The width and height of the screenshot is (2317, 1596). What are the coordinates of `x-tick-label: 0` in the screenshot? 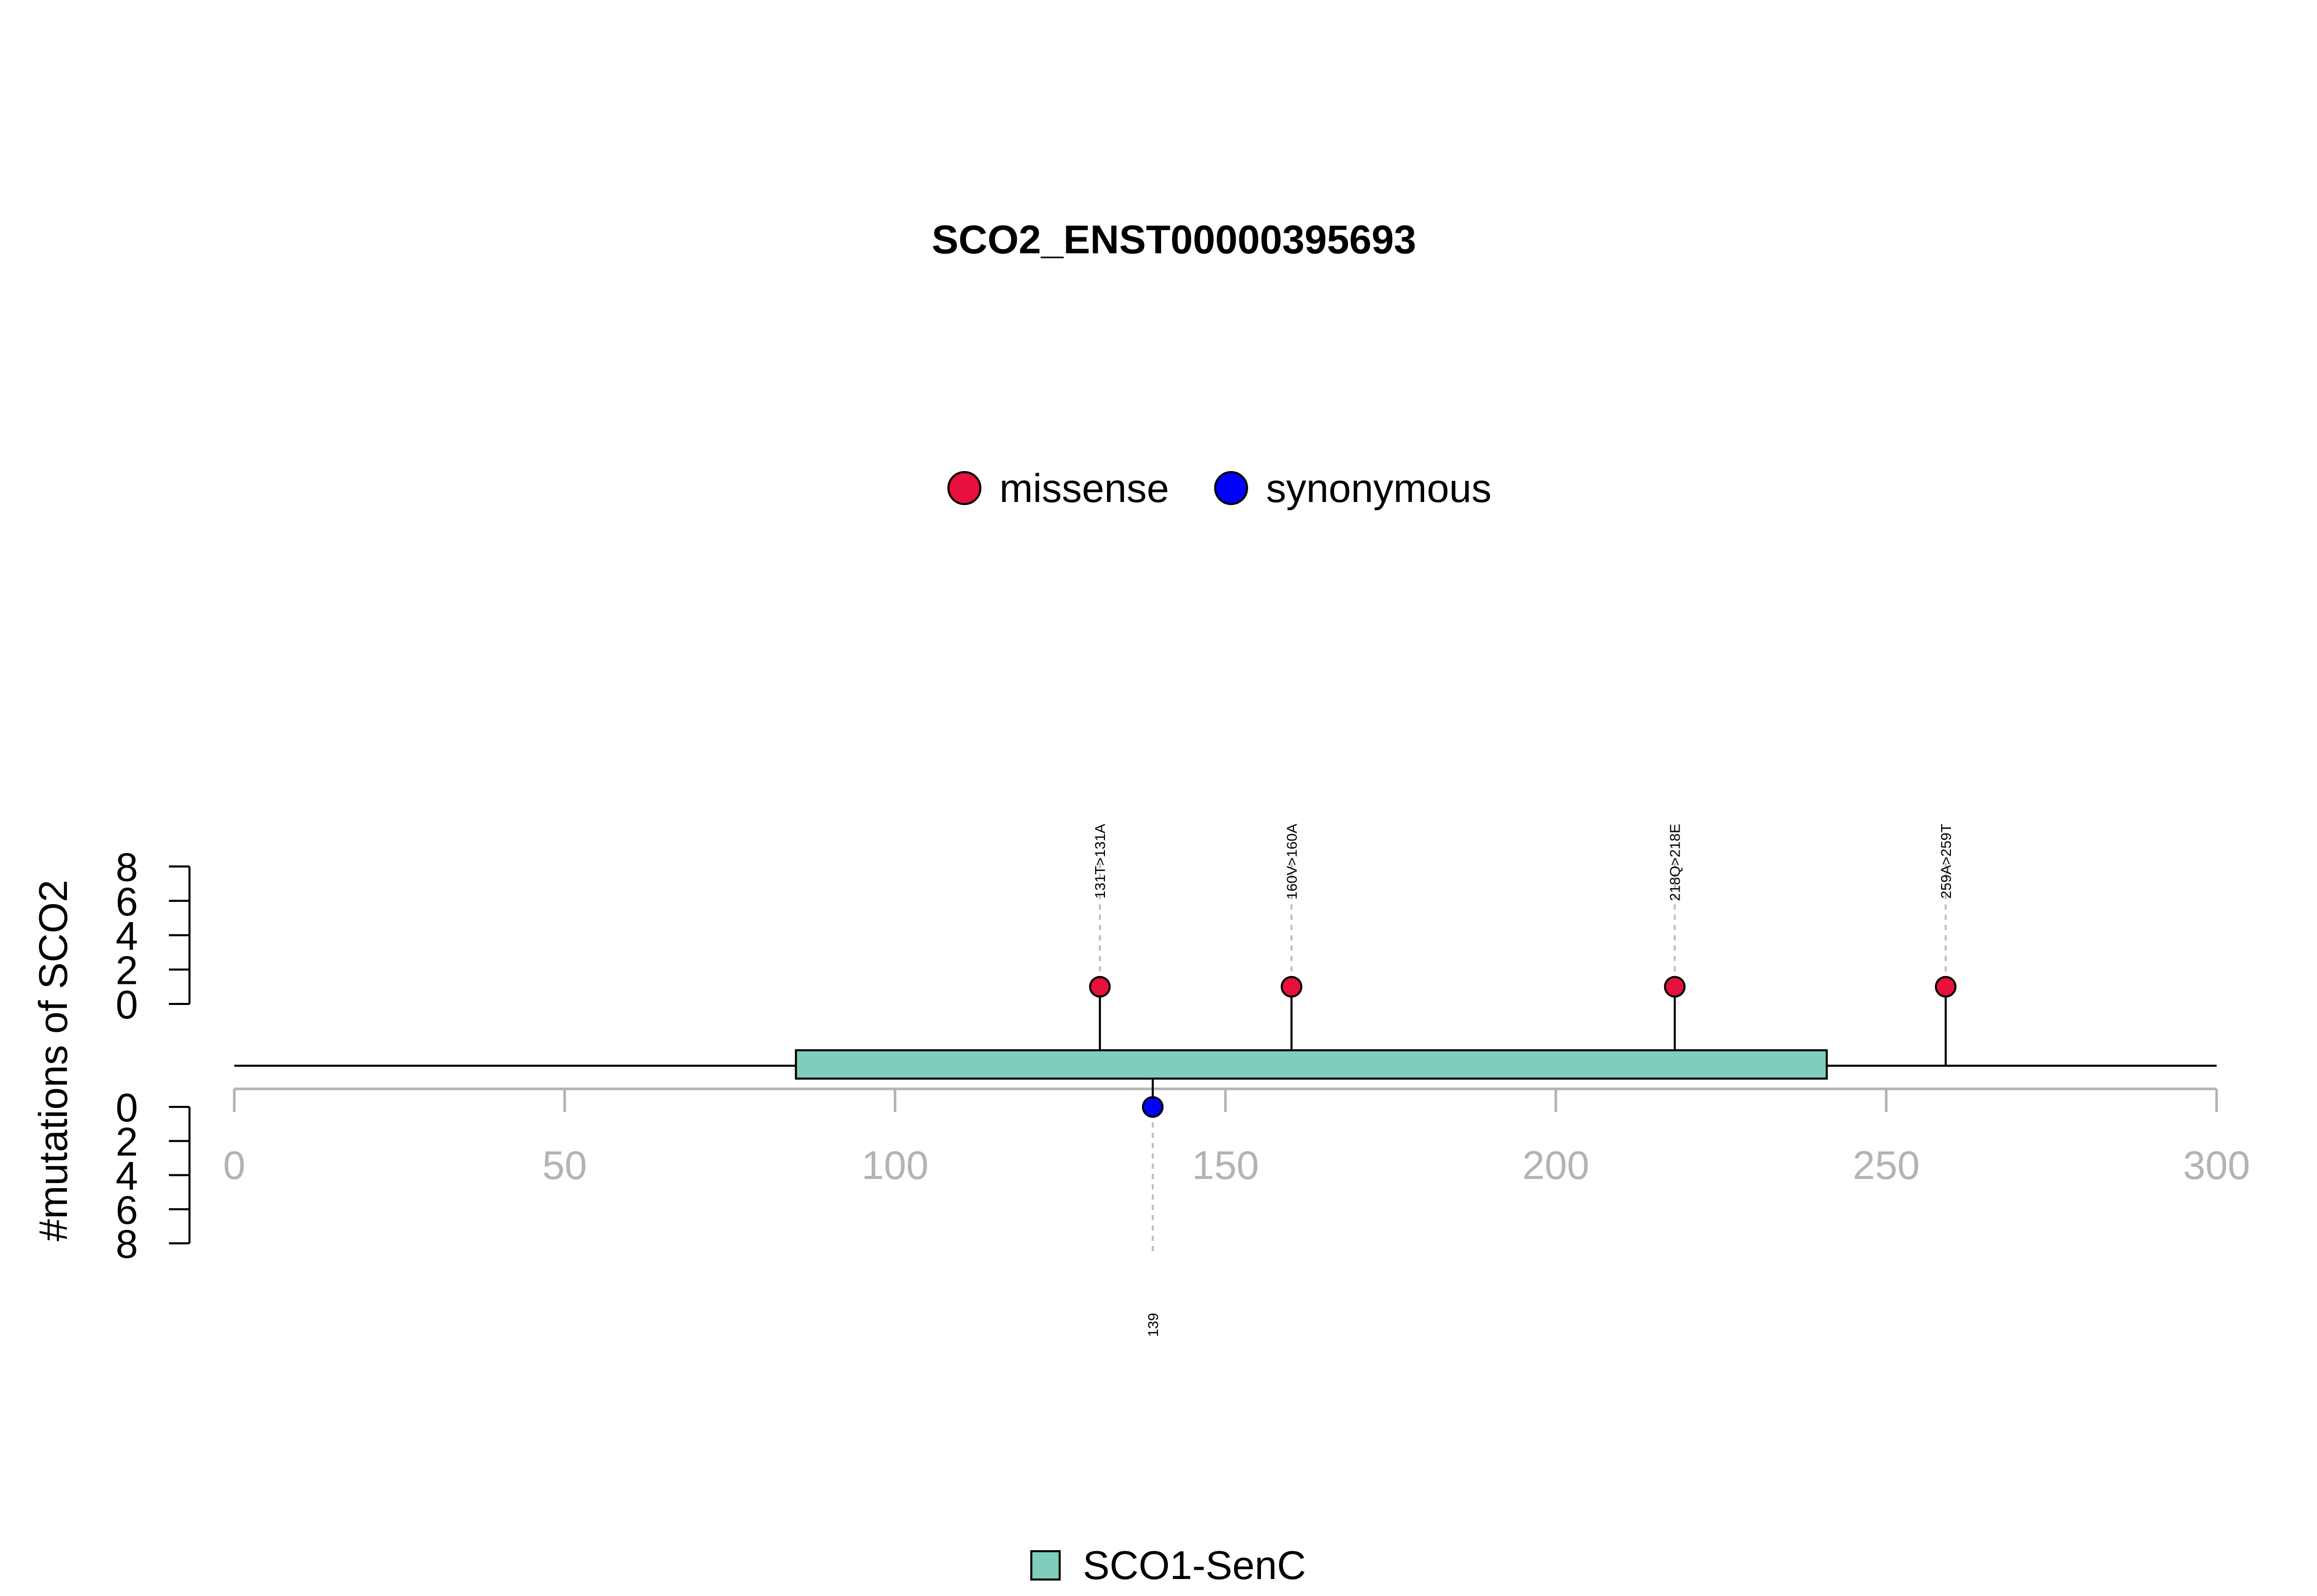 It's located at (234, 1165).